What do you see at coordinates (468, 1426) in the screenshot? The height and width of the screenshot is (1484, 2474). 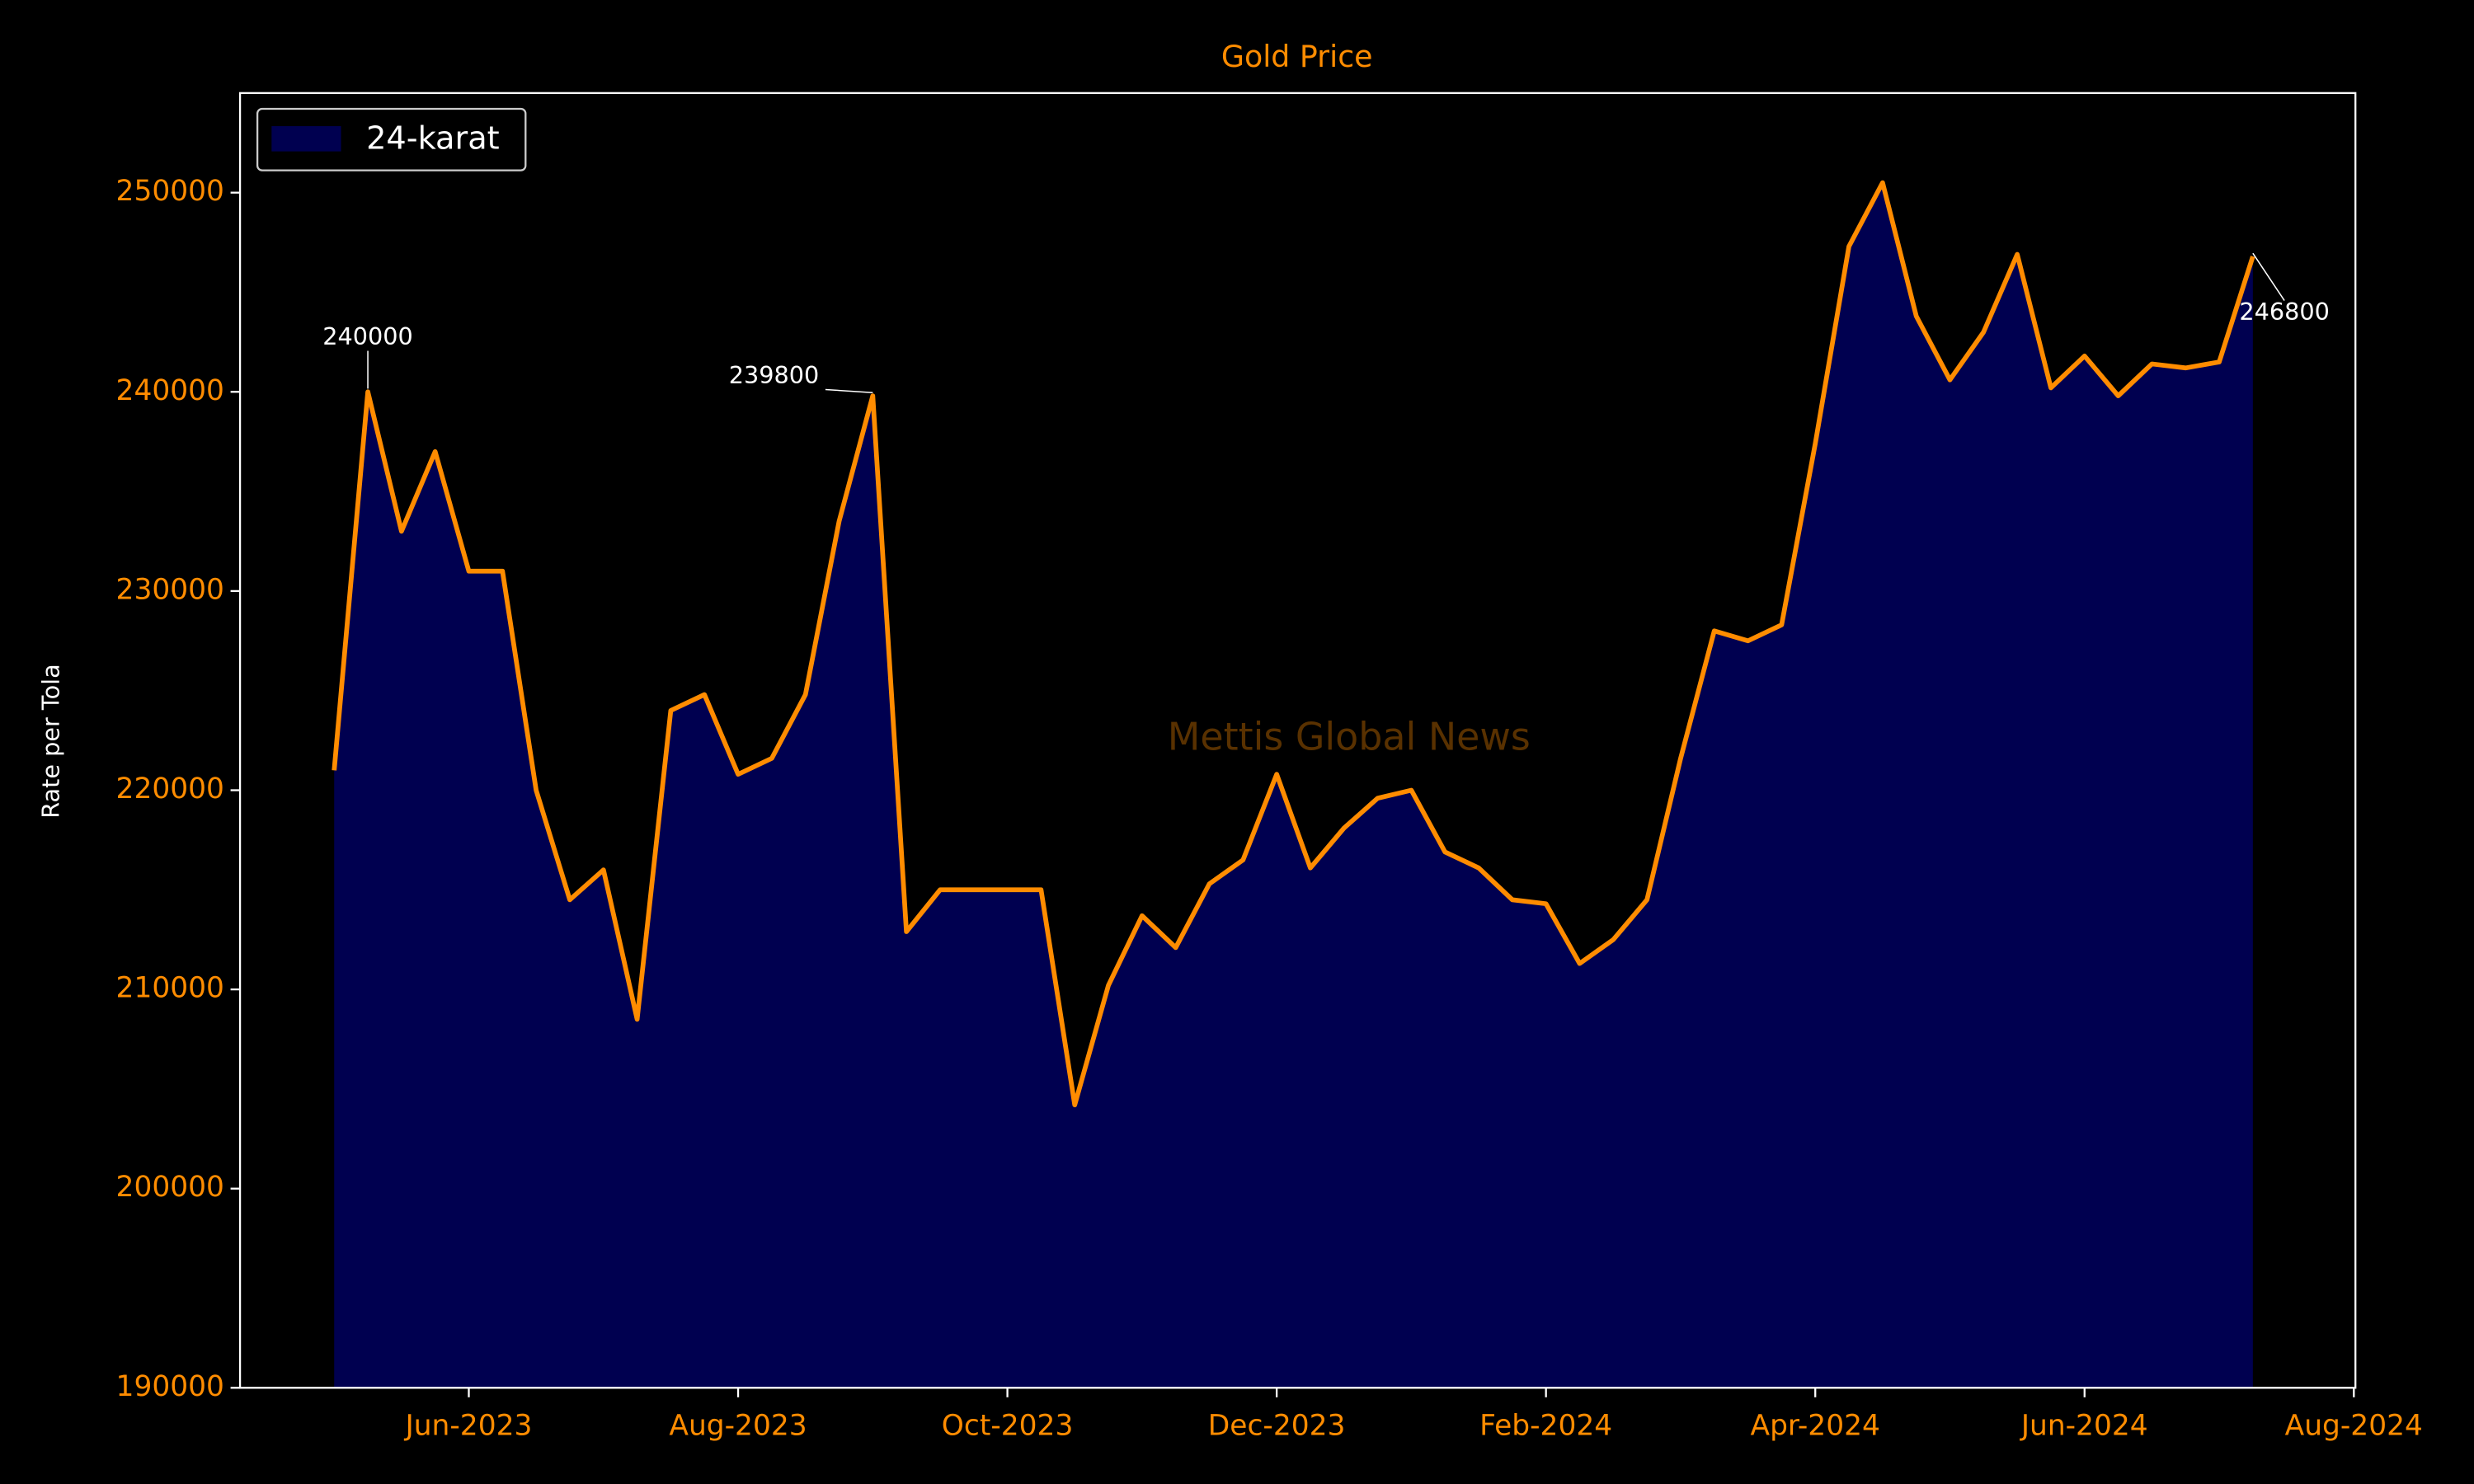 I see `x-tick-label: Jun-2023` at bounding box center [468, 1426].